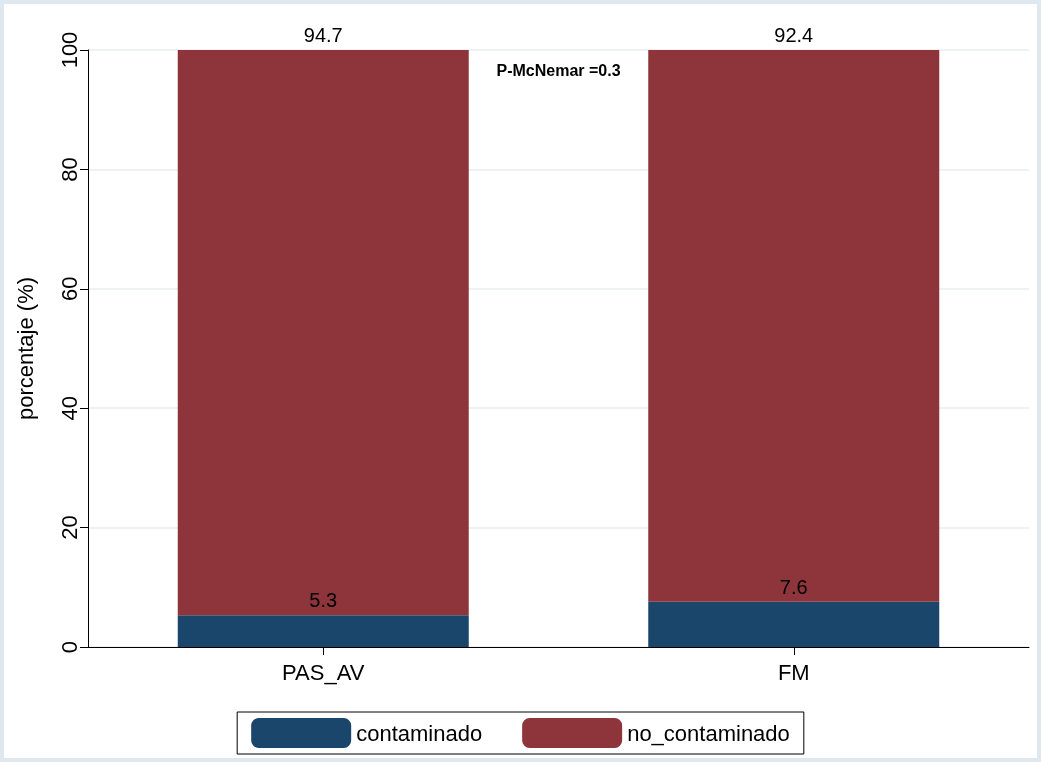  What do you see at coordinates (323, 600) in the screenshot?
I see `data-label: 5.3` at bounding box center [323, 600].